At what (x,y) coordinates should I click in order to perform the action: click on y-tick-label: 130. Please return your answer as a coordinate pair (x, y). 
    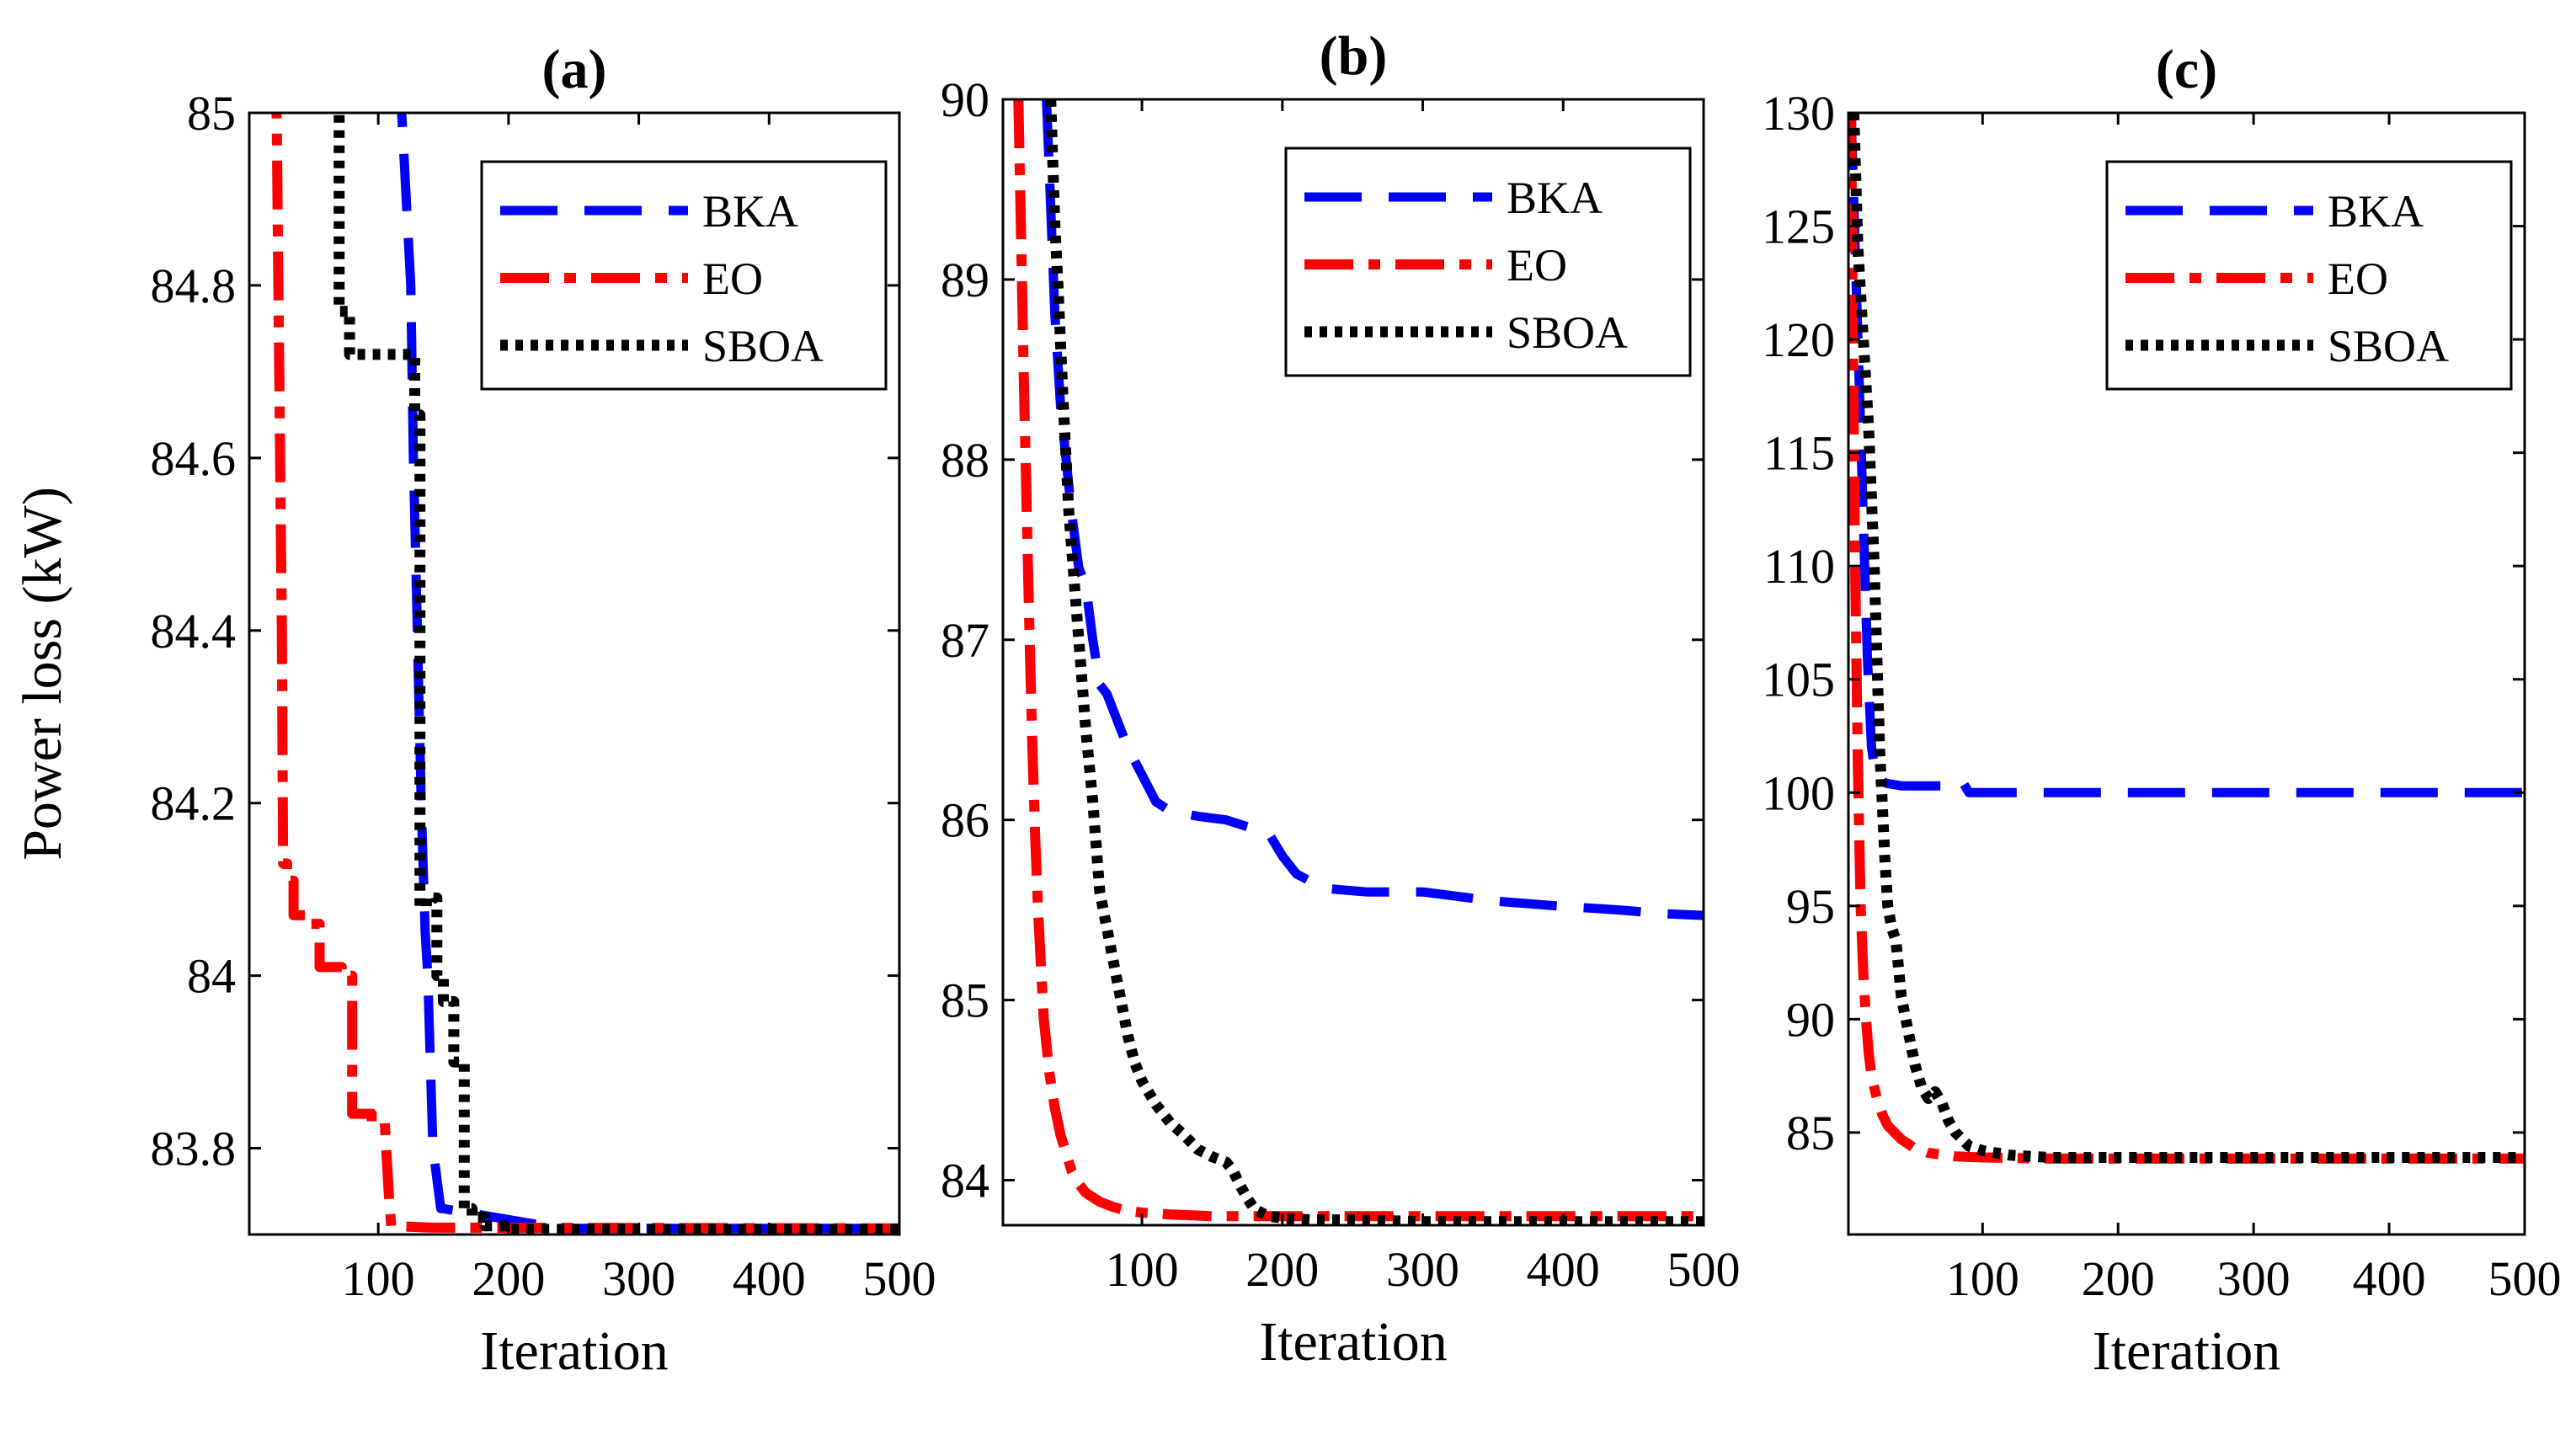
    Looking at the image, I should click on (1798, 114).